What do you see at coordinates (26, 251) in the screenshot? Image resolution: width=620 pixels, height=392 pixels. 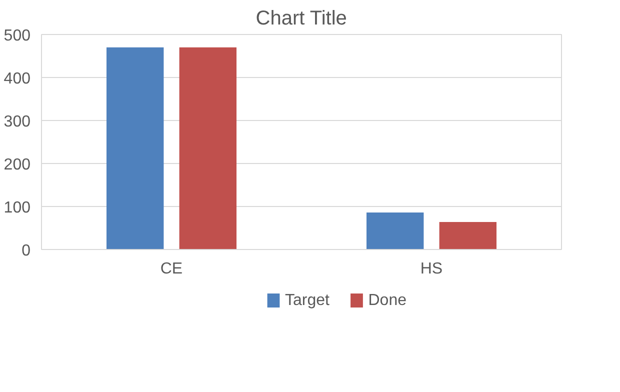 I see `y-tick-label: 0` at bounding box center [26, 251].